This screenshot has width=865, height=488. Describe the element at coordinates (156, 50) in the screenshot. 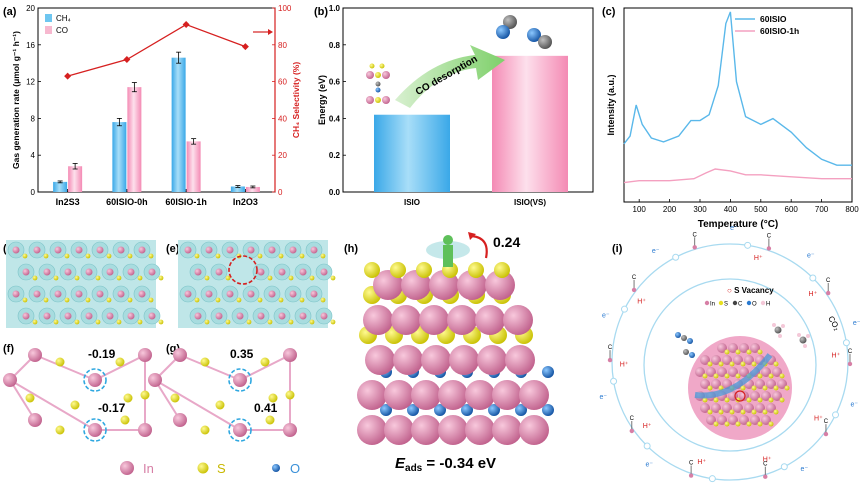

I see `selectivity-line` at that location.